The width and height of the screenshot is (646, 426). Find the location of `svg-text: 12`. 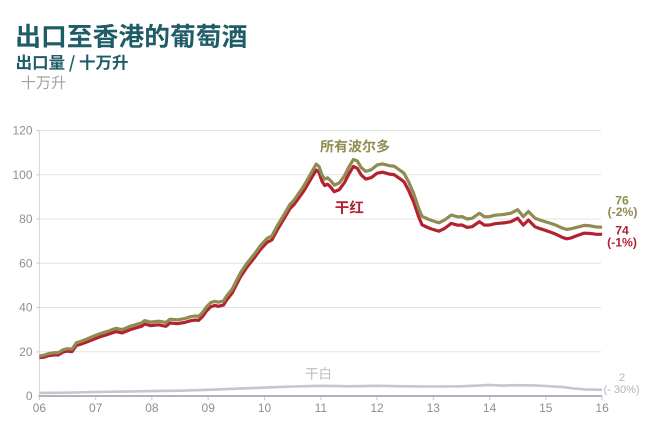

svg-text: 12 is located at coordinates (377, 408).